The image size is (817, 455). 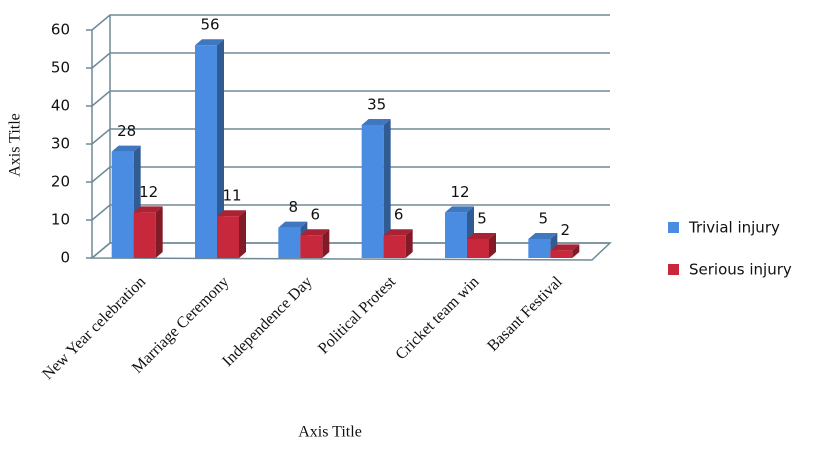 What do you see at coordinates (60, 106) in the screenshot?
I see `y-tick-label: 40` at bounding box center [60, 106].